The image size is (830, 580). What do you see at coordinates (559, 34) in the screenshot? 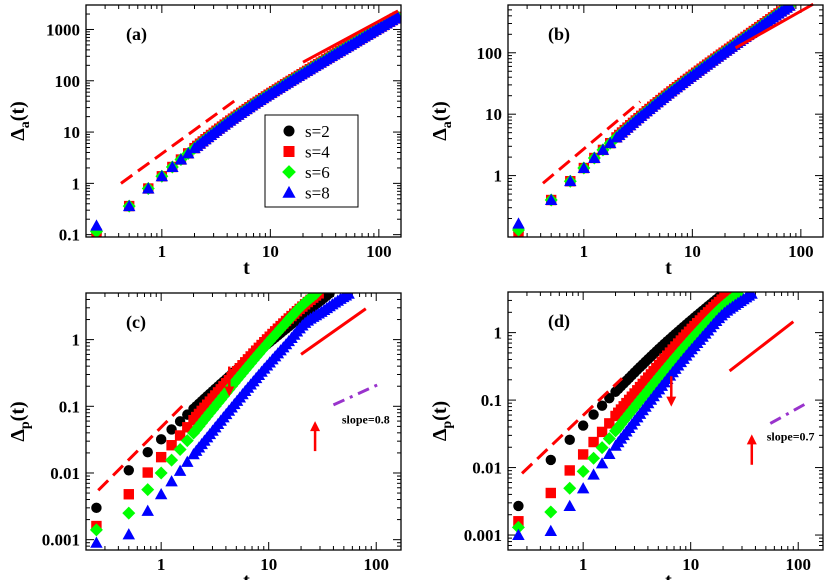
I see `panel-label: (b)` at bounding box center [559, 34].